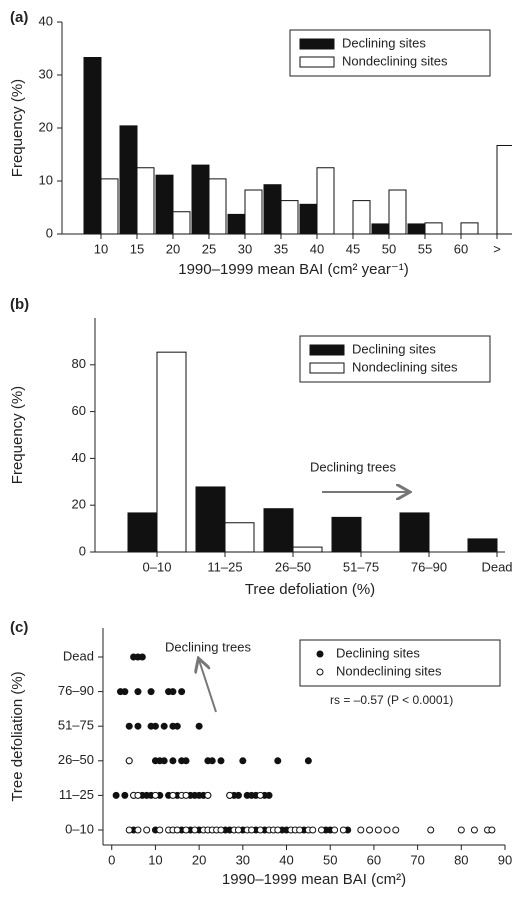 Image resolution: width=512 pixels, height=917 pixels. Describe the element at coordinates (19, 304) in the screenshot. I see `panel-label: (b)` at that location.